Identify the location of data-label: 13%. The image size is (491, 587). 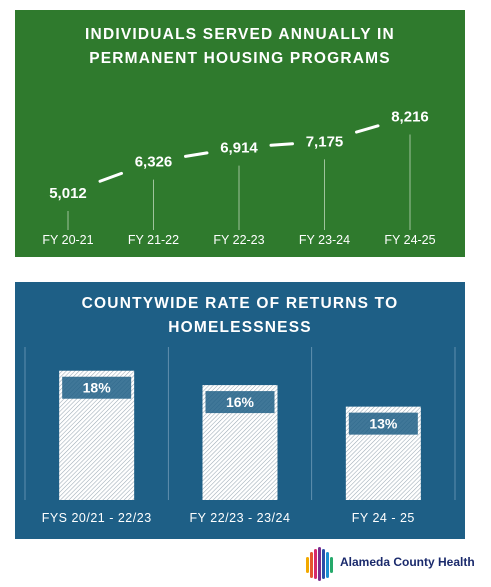
(383, 424).